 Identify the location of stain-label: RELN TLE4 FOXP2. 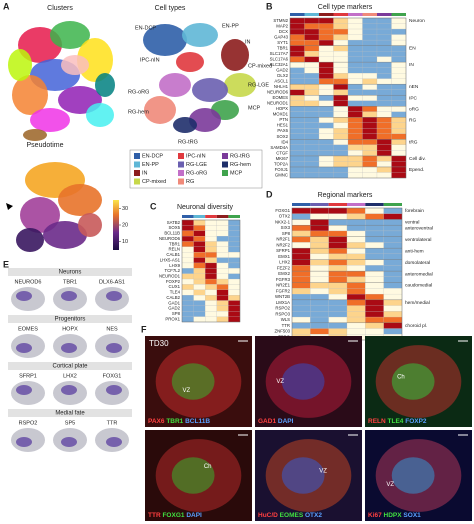
(397, 421).